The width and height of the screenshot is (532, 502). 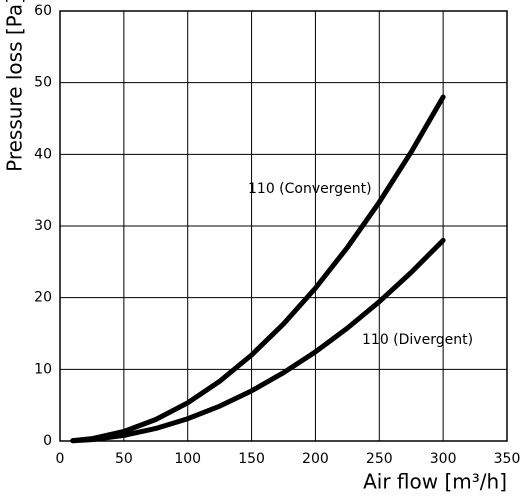 I want to click on x-tick-label: 100, so click(x=187, y=459).